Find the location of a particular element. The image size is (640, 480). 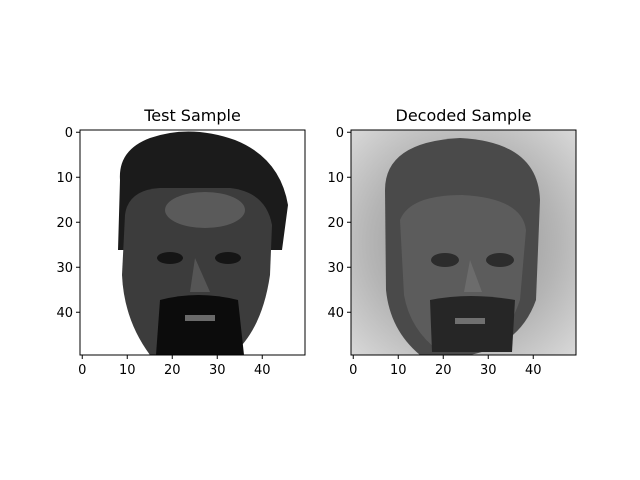

decoded-sample-ytick-label: 30 is located at coordinates (335, 268).